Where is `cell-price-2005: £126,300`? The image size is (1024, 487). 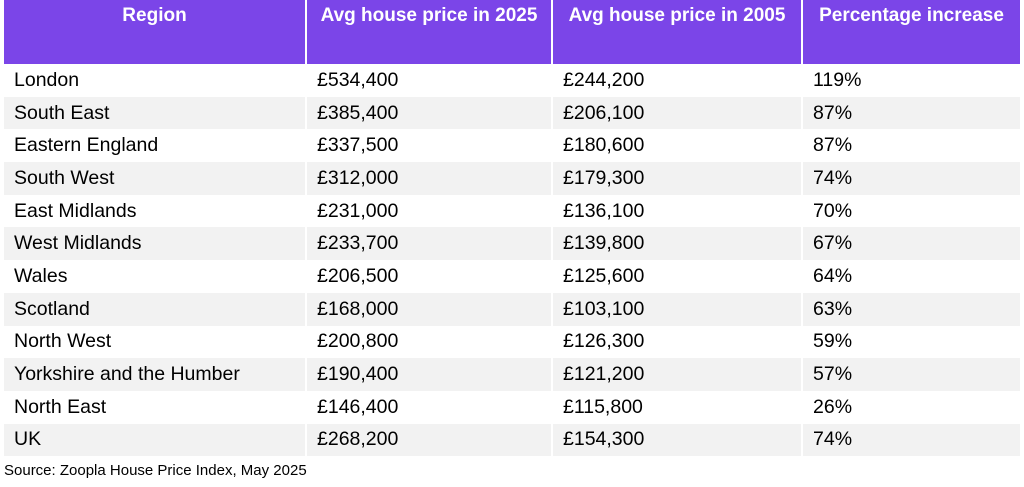 cell-price-2005: £126,300 is located at coordinates (677, 342).